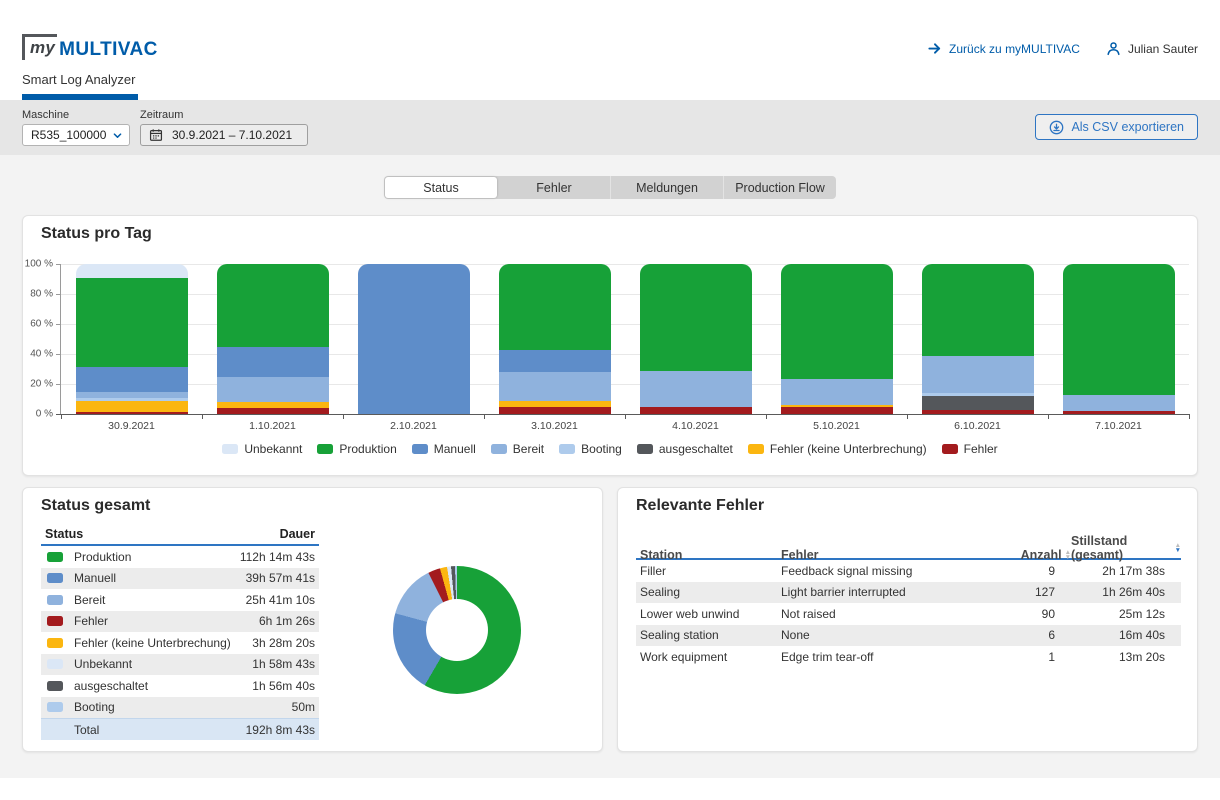  Describe the element at coordinates (836, 339) in the screenshot. I see `bar-5.10.2021` at that location.